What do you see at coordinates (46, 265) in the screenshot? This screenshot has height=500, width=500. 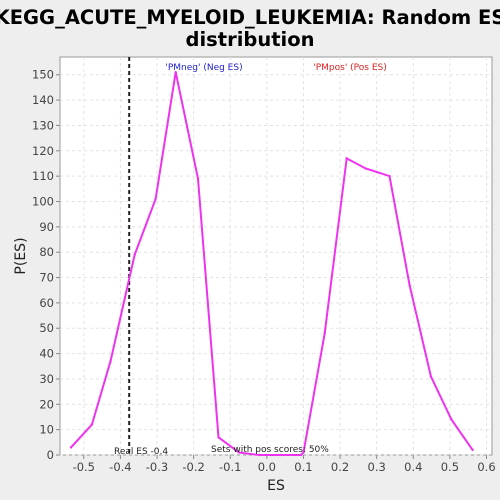 I see `y-axis-ticks: 0 10 20 30 40 50 60 70 80 90 100 110 120 130 140 150` at bounding box center [46, 265].